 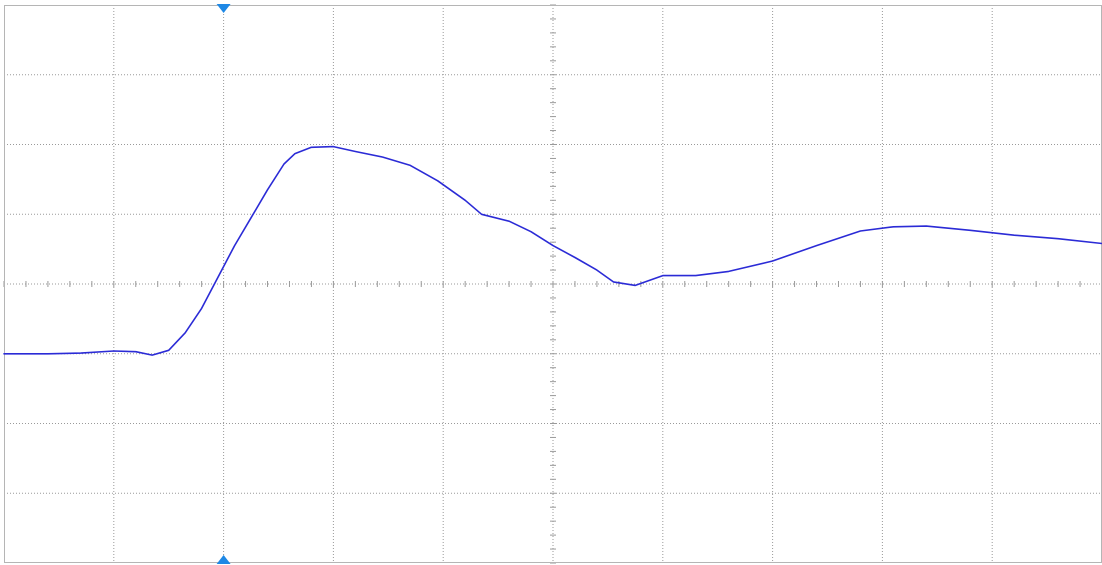 What do you see at coordinates (223, 8) in the screenshot?
I see `trigger-marker-top` at bounding box center [223, 8].